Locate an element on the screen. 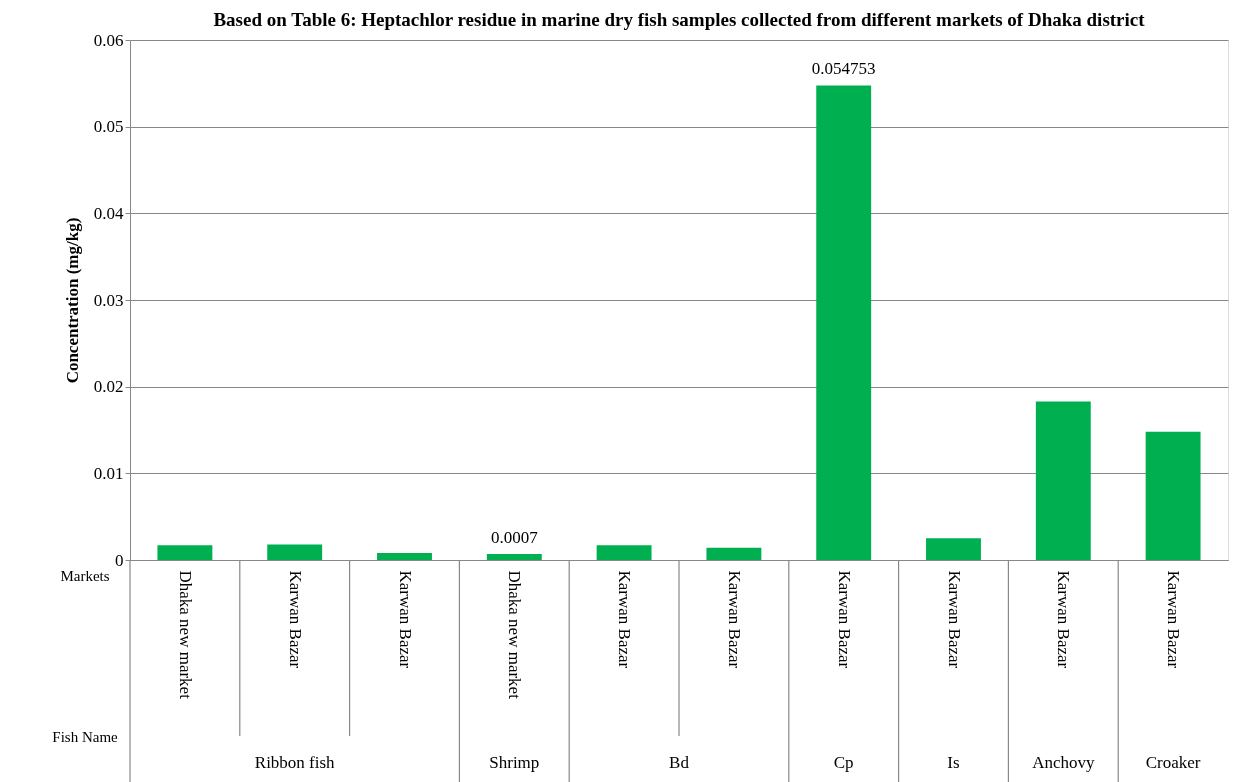 Image resolution: width=1245 pixels, height=782 pixels. y-tick-label: 0.04 is located at coordinates (108, 213).